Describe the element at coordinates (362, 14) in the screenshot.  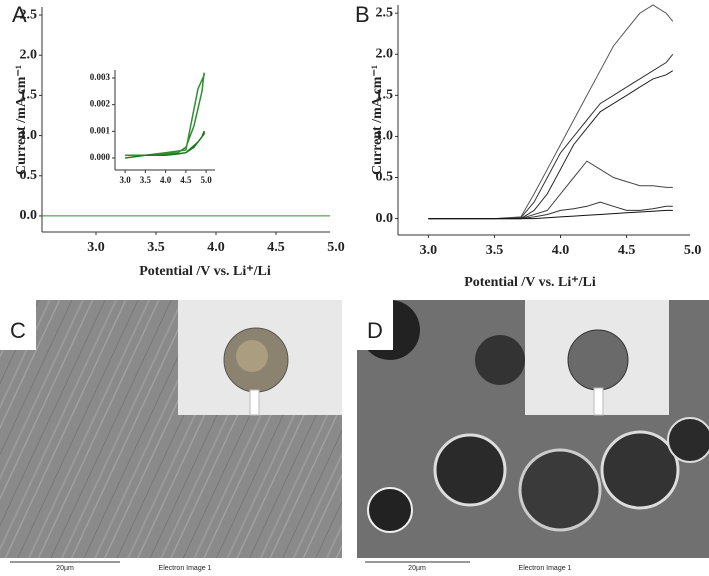
I see `panel-label: B` at that location.